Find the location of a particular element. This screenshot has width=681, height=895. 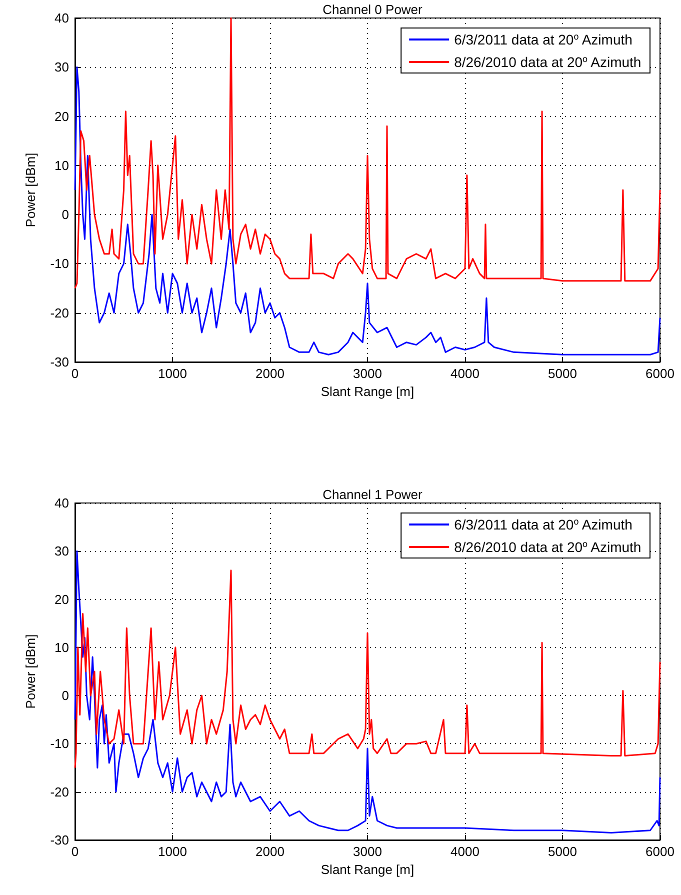

chart-title: Channel 0 Power is located at coordinates (373, 9).